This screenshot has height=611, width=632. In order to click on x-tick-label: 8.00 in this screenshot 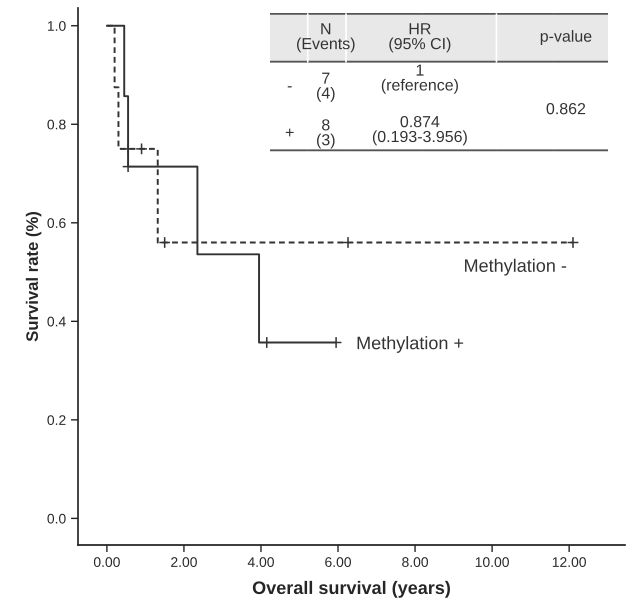, I will do `click(415, 562)`.